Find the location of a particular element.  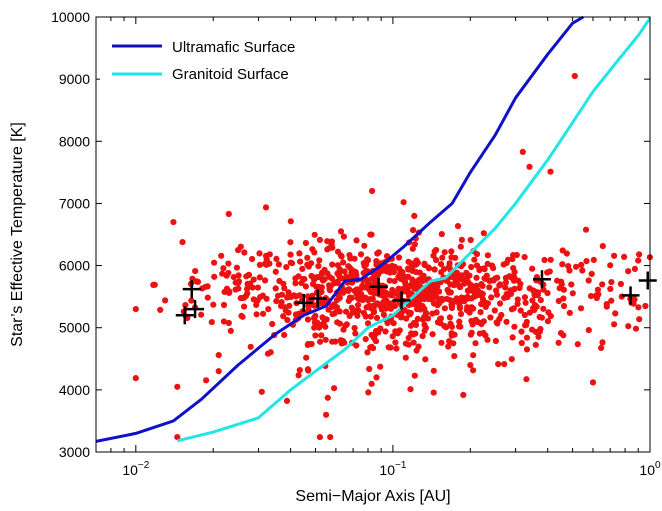

plus-marker is located at coordinates (630, 295).